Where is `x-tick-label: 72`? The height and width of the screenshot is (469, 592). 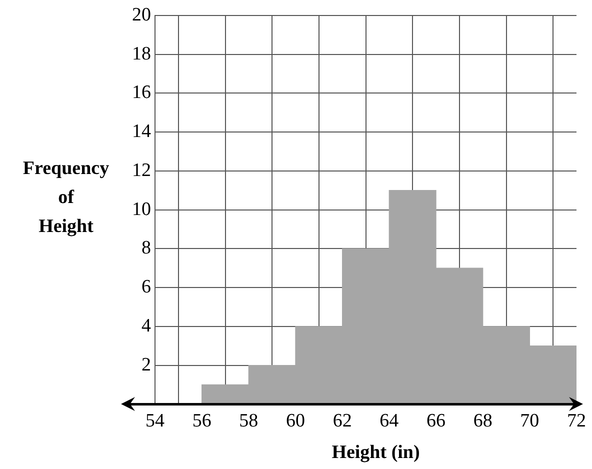
x-tick-label: 72 is located at coordinates (576, 421).